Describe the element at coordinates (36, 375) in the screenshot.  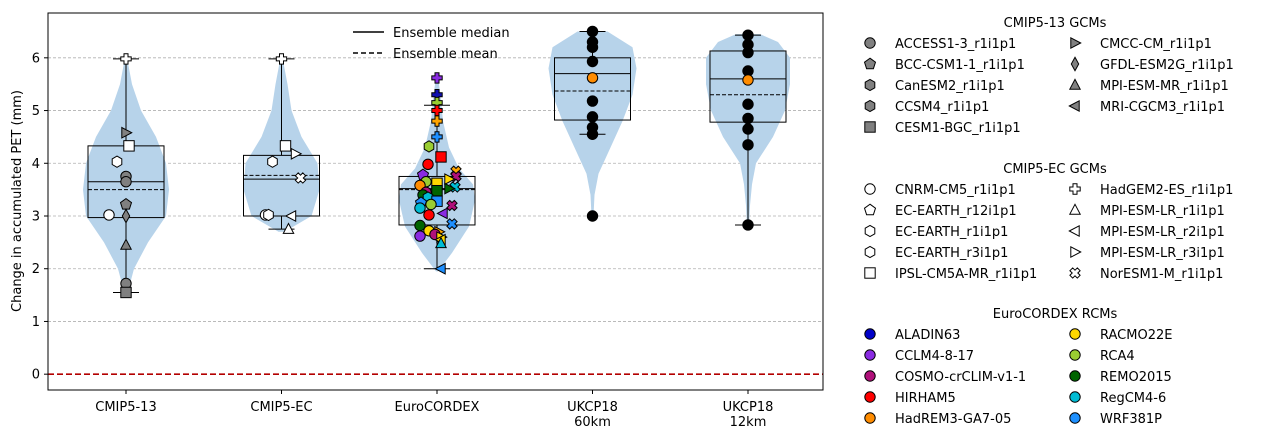
I see `y-tick-label-0: 0` at that location.